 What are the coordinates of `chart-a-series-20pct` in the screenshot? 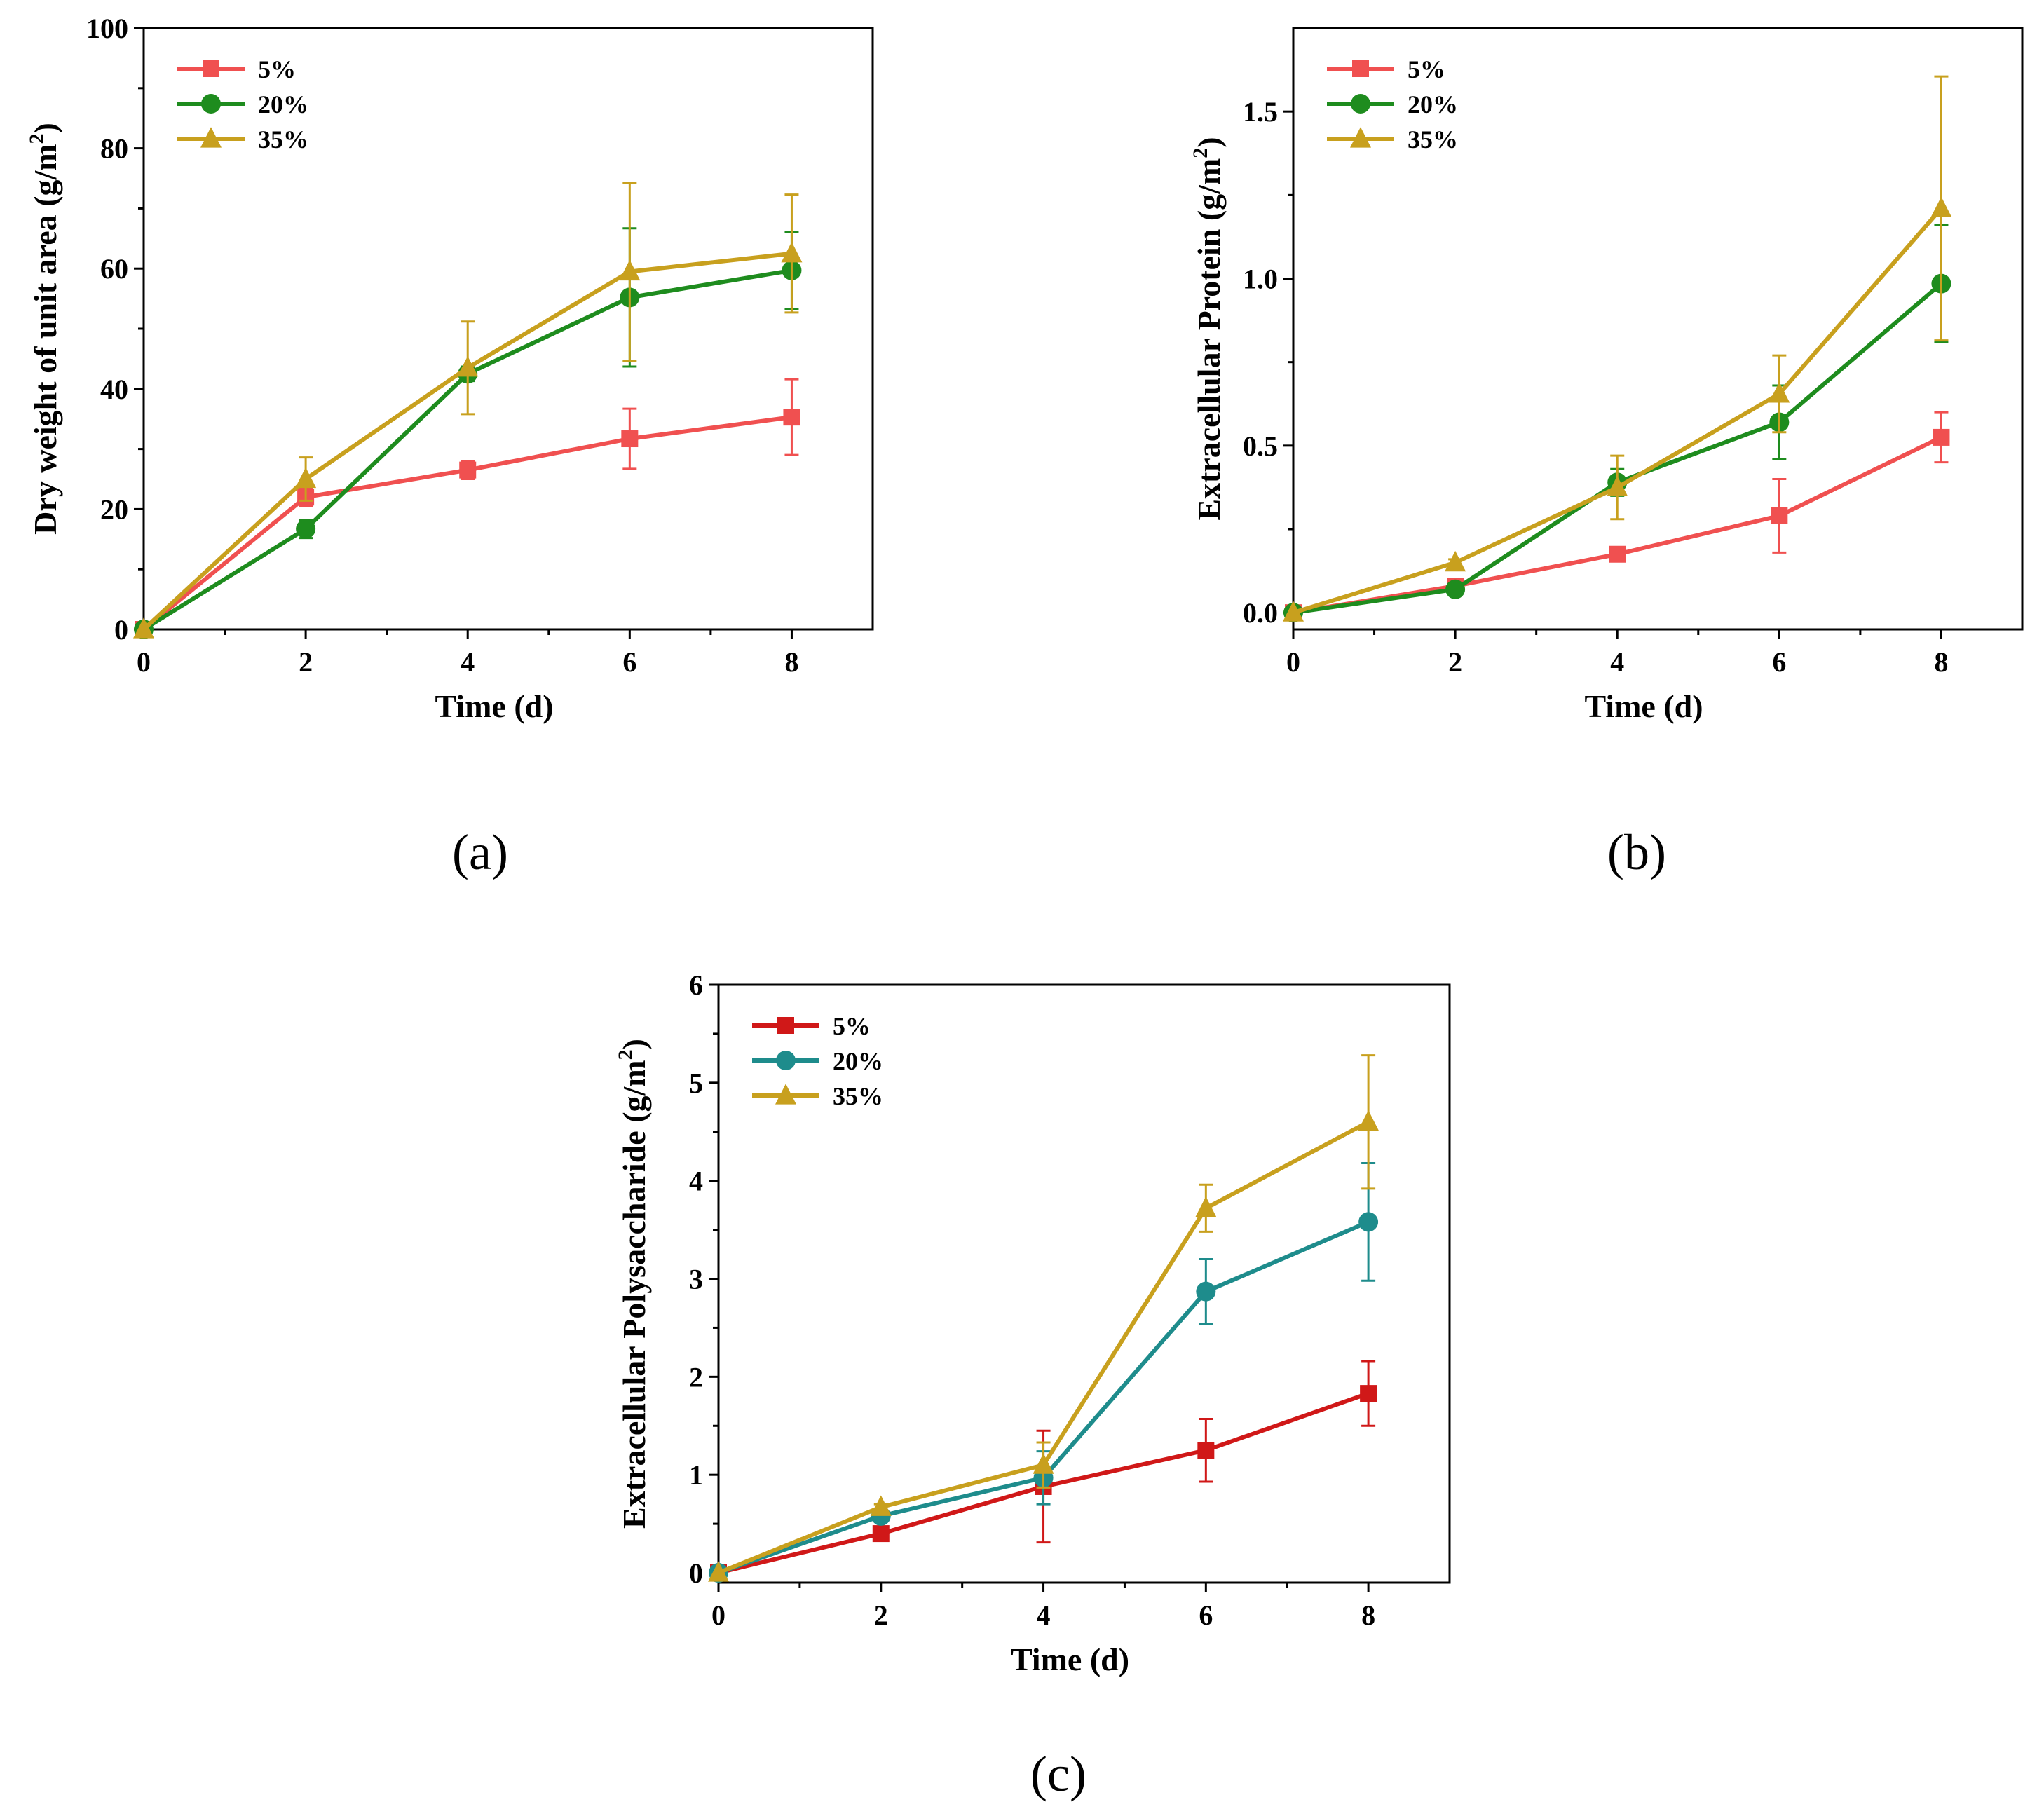 It's located at (468, 433).